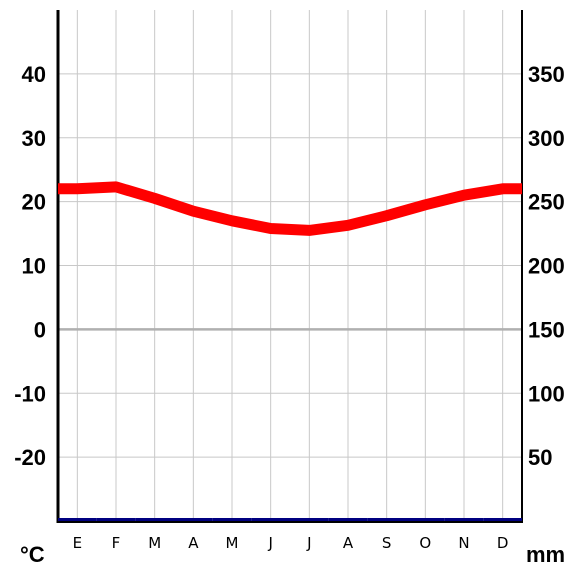  What do you see at coordinates (387, 543) in the screenshot?
I see `month-label: S` at bounding box center [387, 543].